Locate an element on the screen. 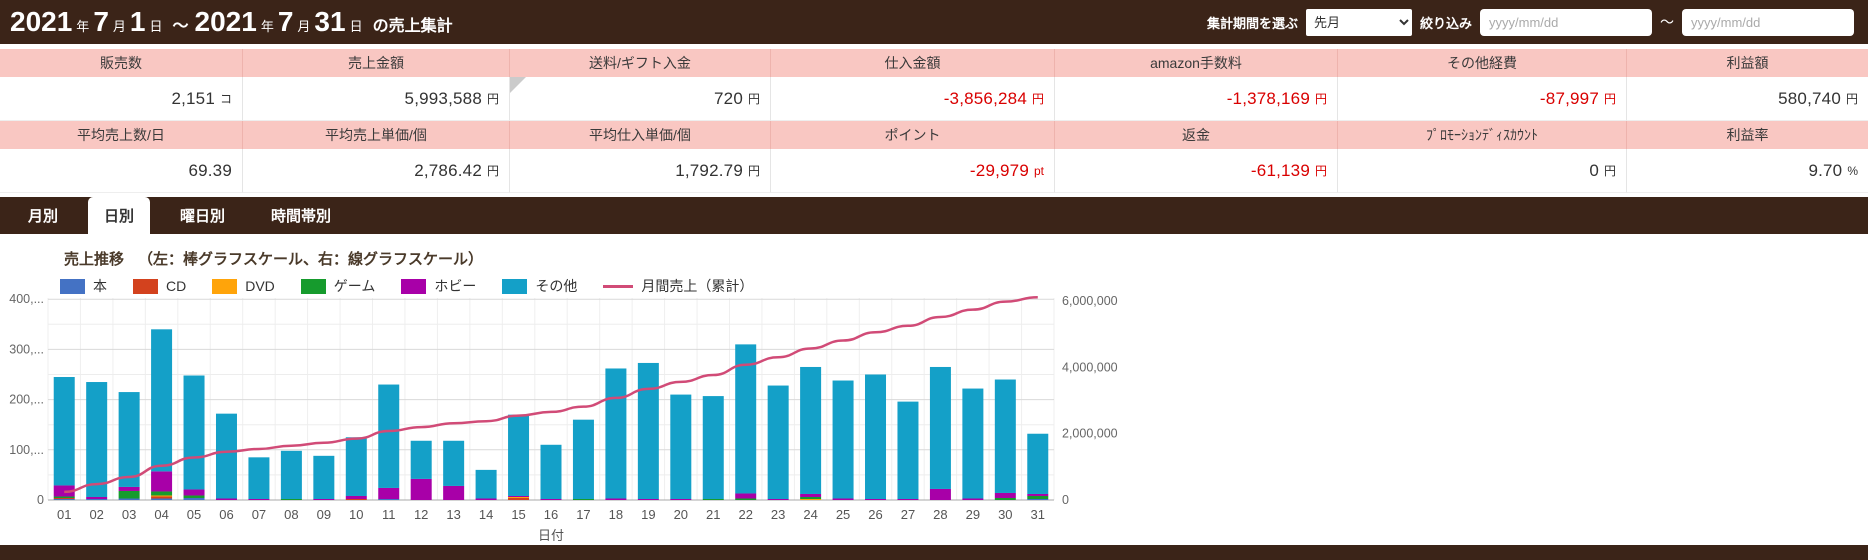 The height and width of the screenshot is (560, 1868). period-select: 先月 is located at coordinates (1358, 22).